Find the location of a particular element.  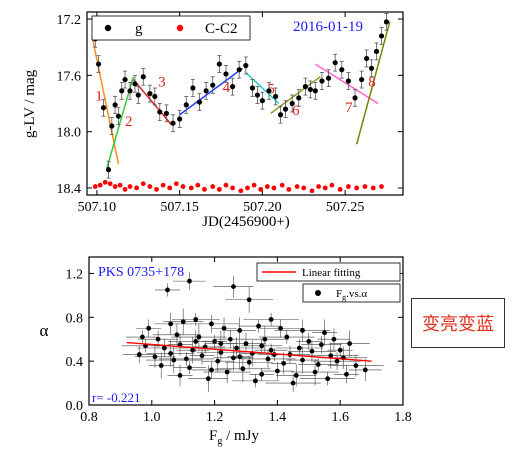

annotation-box: 变亮变蓝 is located at coordinates (458, 323).